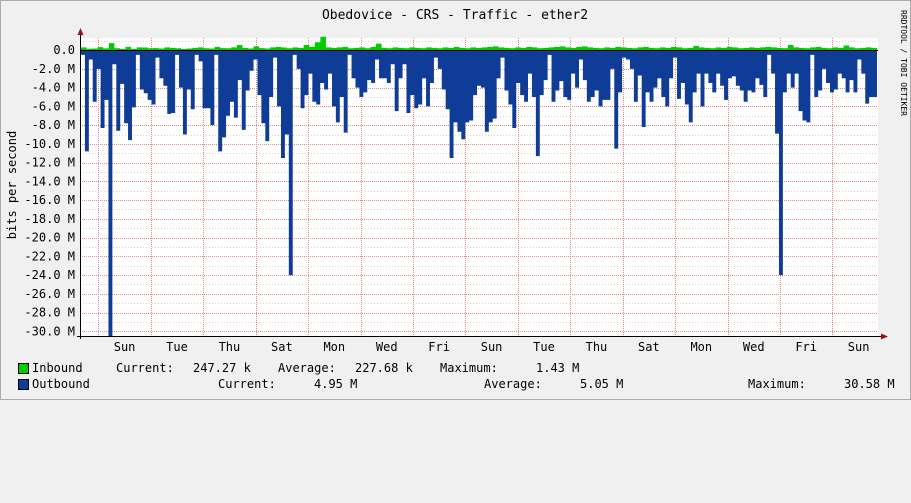 This screenshot has width=911, height=503. Describe the element at coordinates (479, 43) in the screenshot. I see `series-area-inbound` at that location.